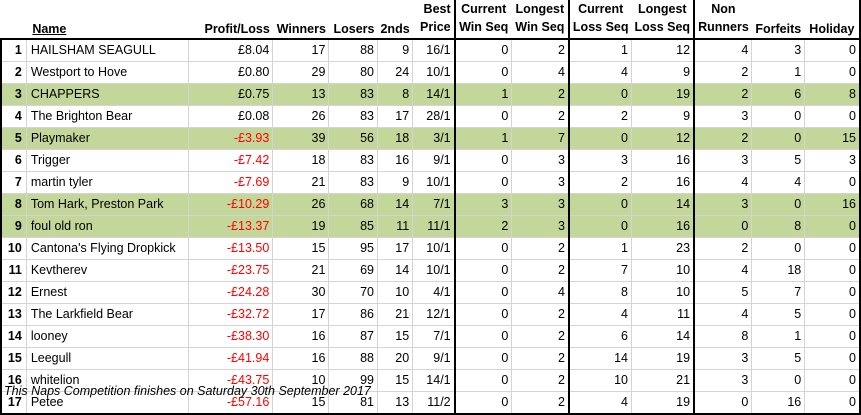  I want to click on row-position: 2, so click(13, 72).